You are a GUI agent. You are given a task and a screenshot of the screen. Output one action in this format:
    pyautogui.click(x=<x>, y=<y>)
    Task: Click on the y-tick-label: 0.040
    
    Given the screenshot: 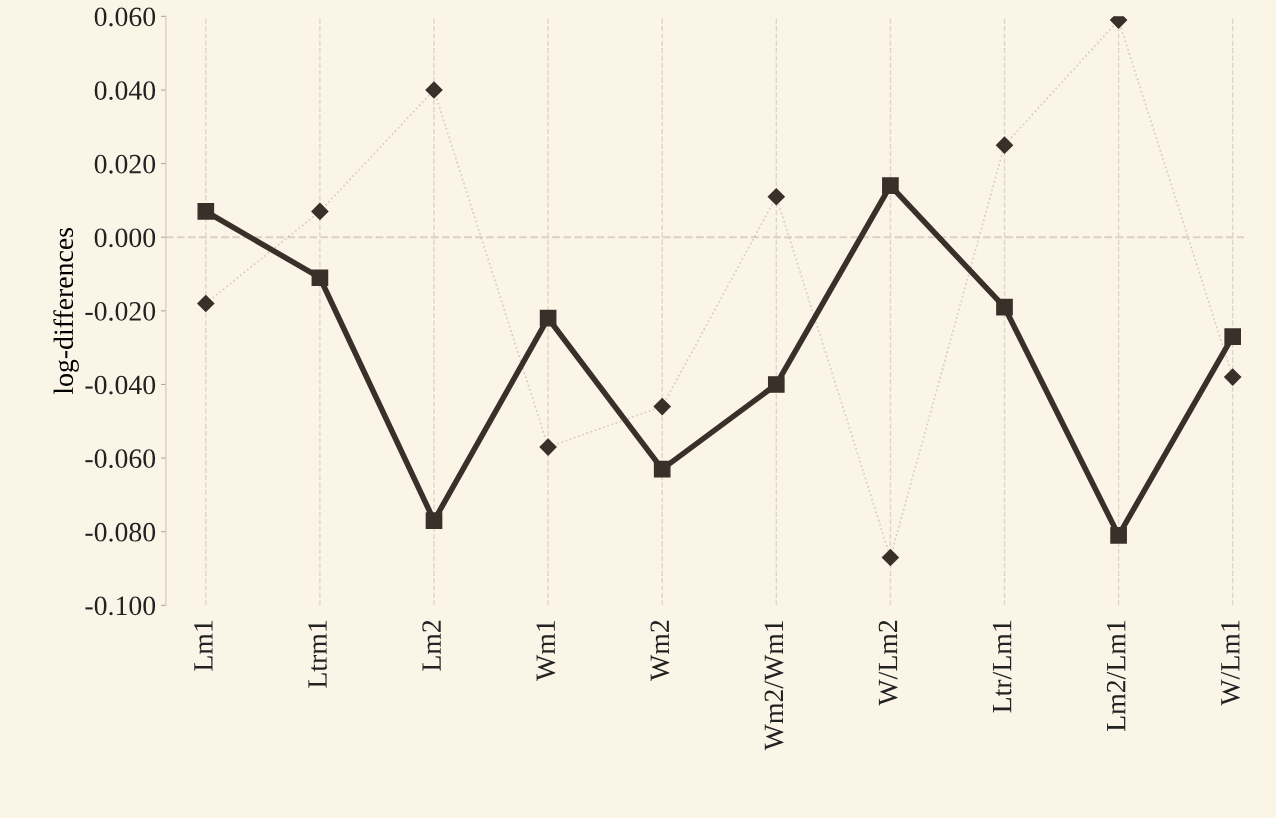 What is the action you would take?
    pyautogui.click(x=125, y=91)
    